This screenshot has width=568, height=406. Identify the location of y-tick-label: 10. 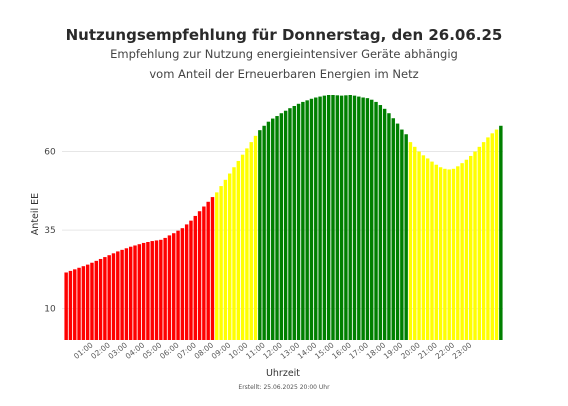
(50, 310).